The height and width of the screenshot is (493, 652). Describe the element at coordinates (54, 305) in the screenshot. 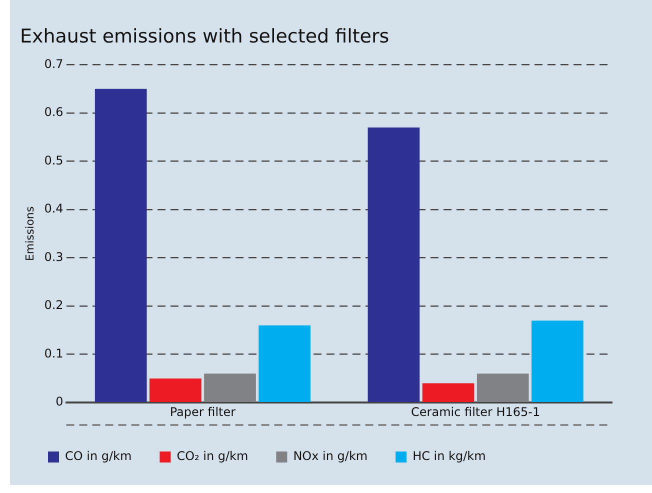

I see `y-tick-label: 0.2` at that location.